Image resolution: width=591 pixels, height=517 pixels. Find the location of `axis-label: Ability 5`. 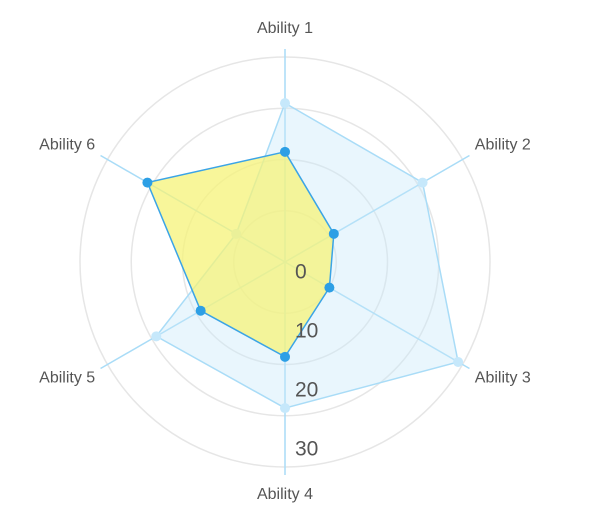

axis-label: Ability 5 is located at coordinates (67, 378).